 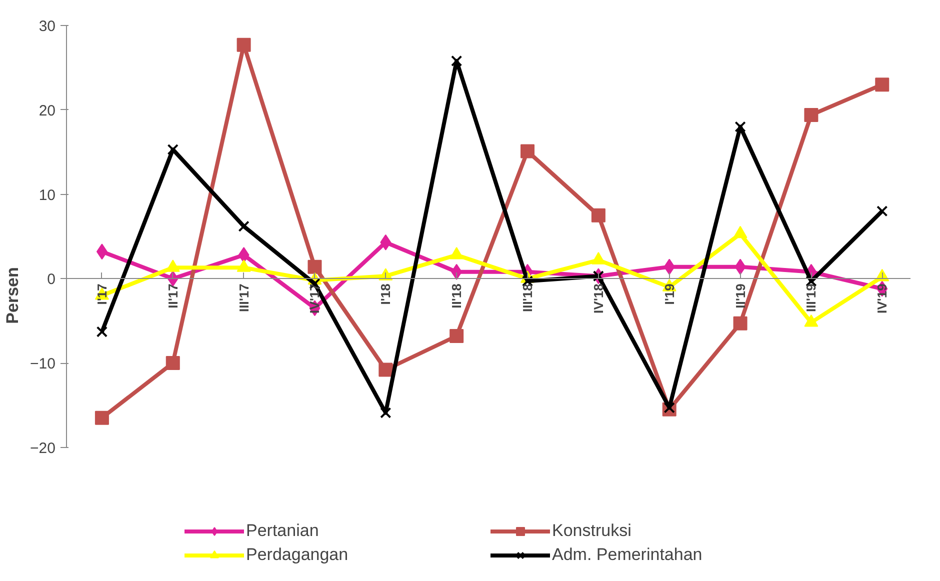 What do you see at coordinates (811, 298) in the screenshot?
I see `x-tick-label: III'19` at bounding box center [811, 298].